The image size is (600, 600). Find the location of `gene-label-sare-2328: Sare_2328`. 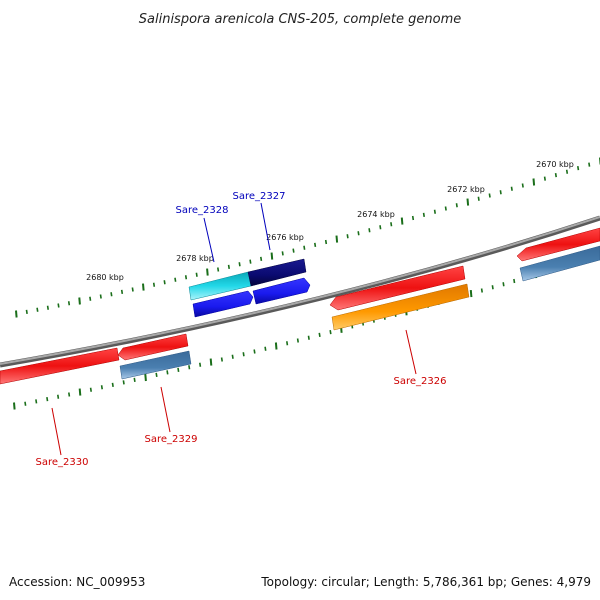

gene-label-sare-2328: Sare_2328 is located at coordinates (202, 210).